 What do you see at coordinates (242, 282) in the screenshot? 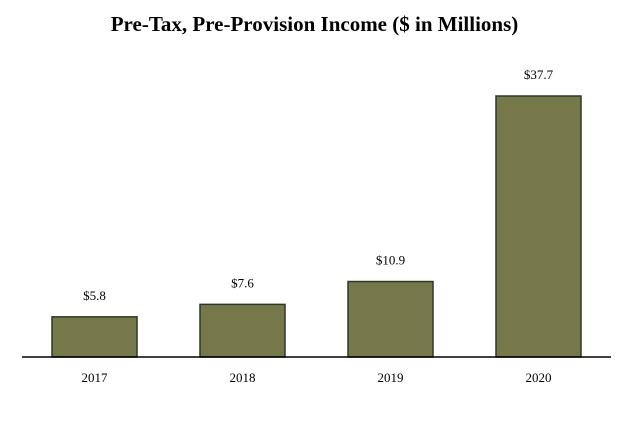
I see `value-label-2018: $7.6` at bounding box center [242, 282].